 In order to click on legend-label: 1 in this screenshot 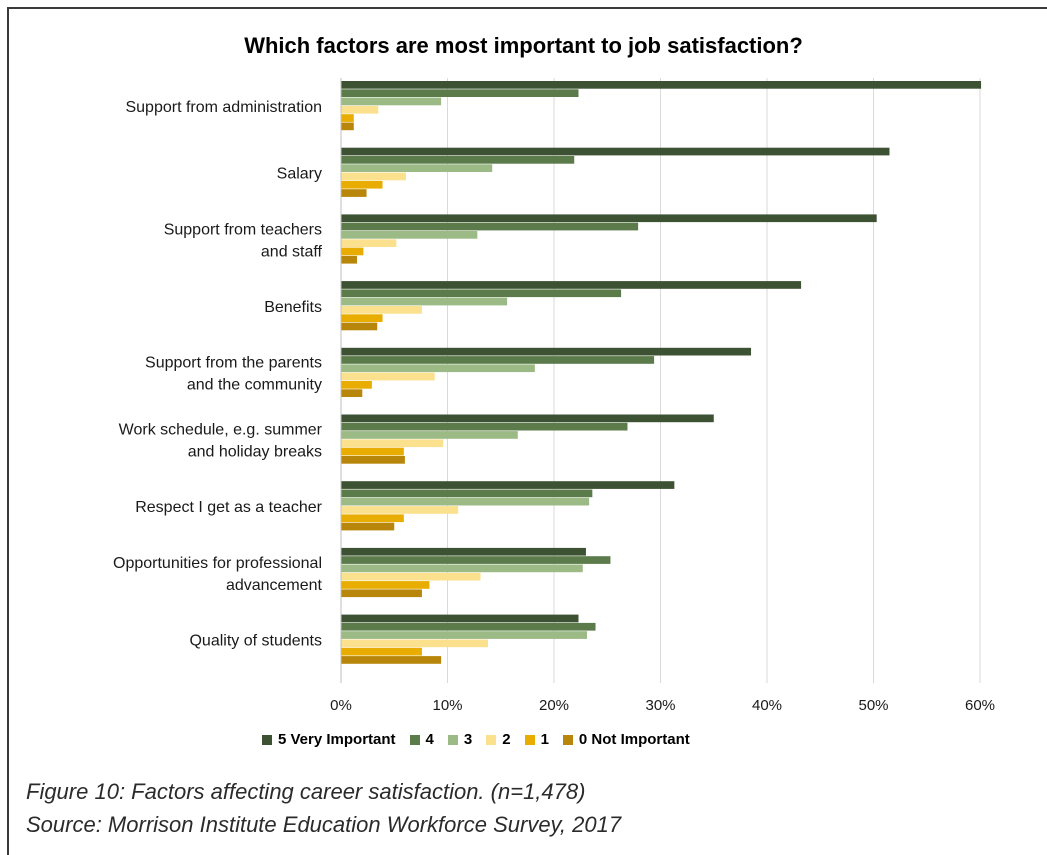, I will do `click(544, 739)`.